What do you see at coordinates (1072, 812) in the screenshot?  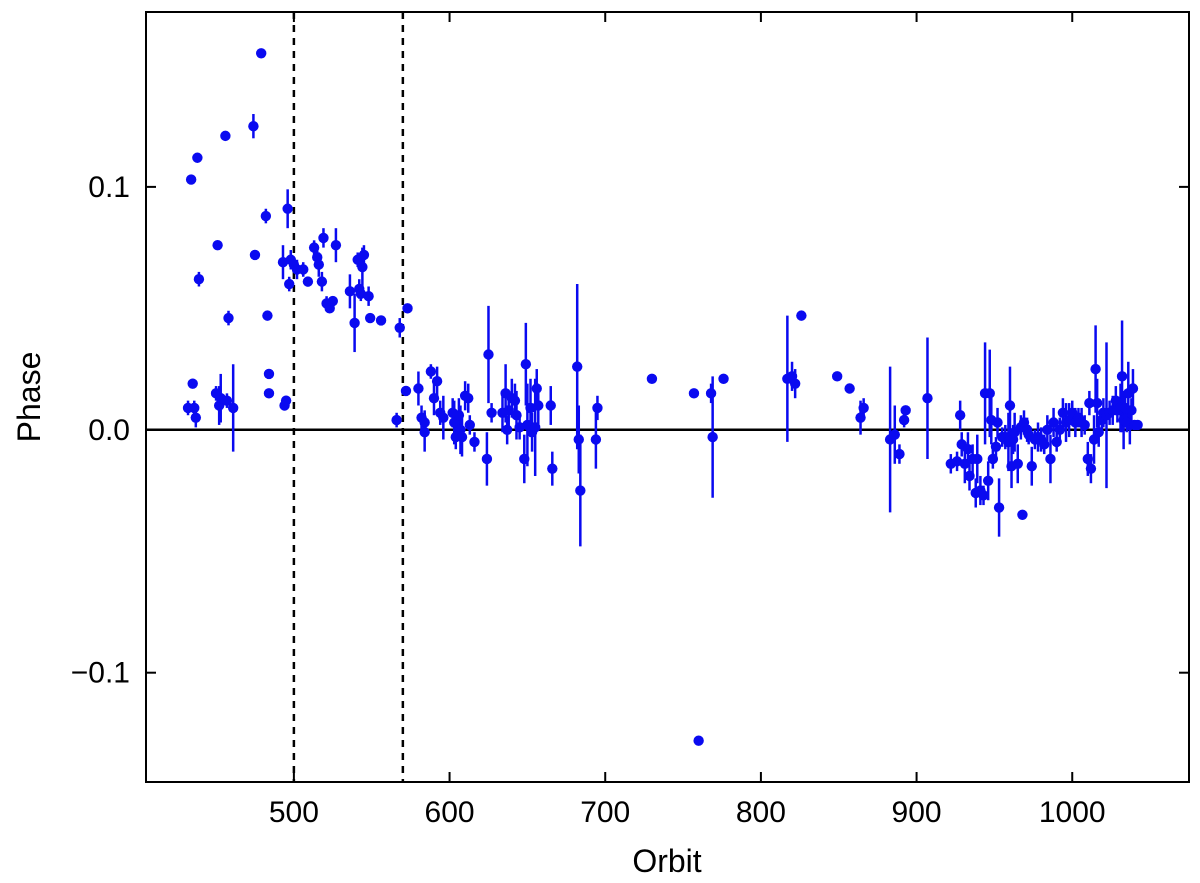 I see `x-tick-label: 1000` at bounding box center [1072, 812].